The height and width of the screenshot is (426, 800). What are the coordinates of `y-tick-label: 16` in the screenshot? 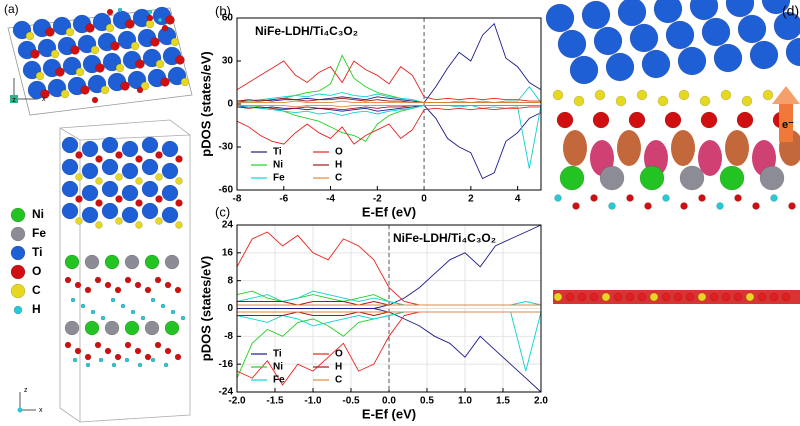 It's located at (228, 252).